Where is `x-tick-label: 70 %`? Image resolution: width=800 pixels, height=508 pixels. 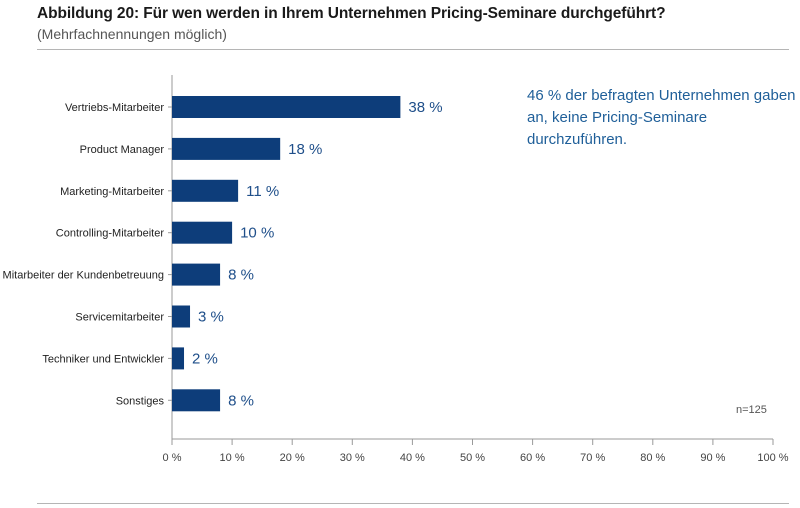 x-tick-label: 70 % is located at coordinates (592, 458).